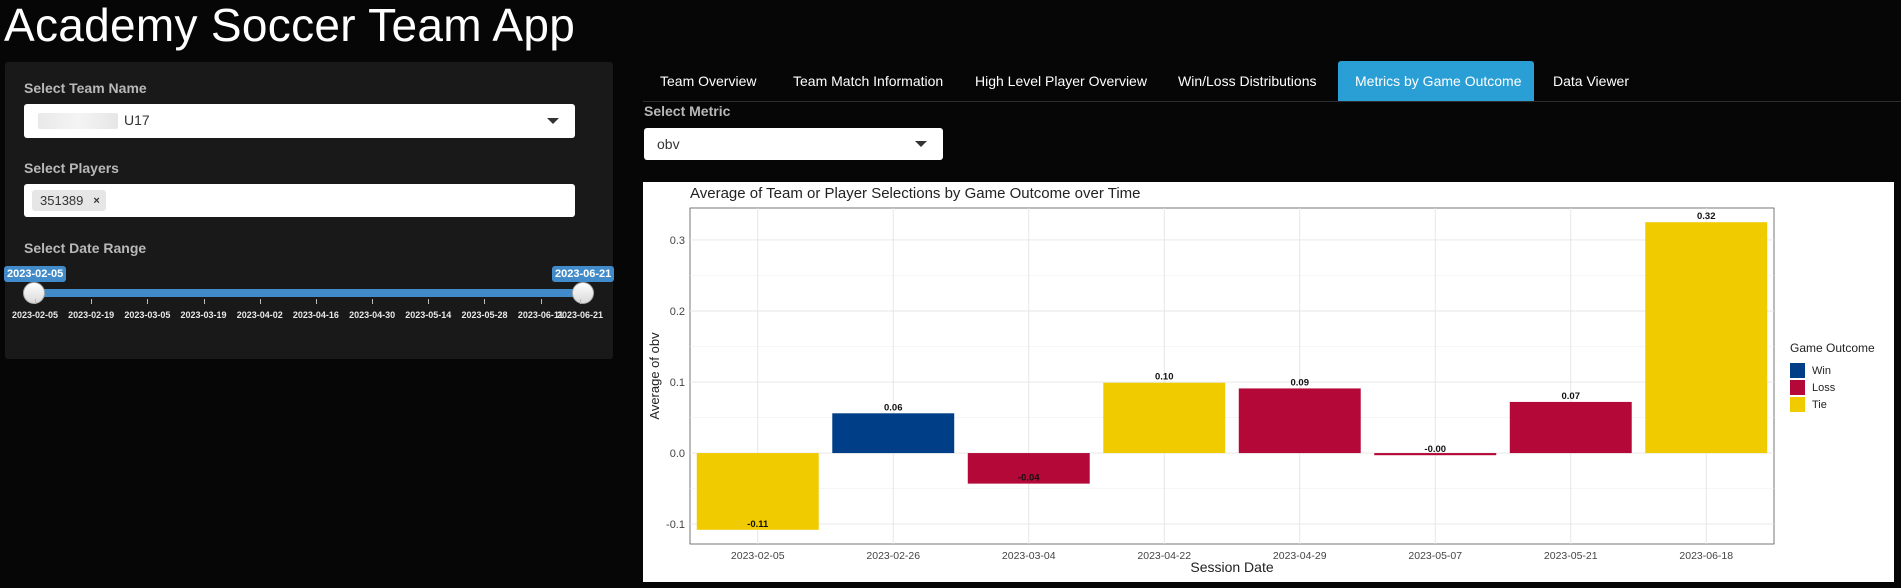 The height and width of the screenshot is (588, 1901). I want to click on slider-end-badge: 2023-06-21, so click(583, 274).